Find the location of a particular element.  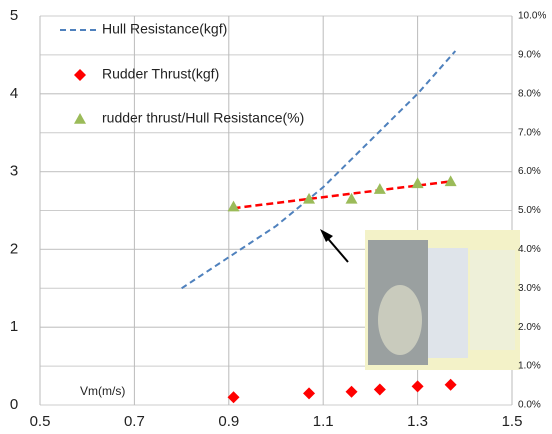

y-tick-label: 5 is located at coordinates (14, 15).